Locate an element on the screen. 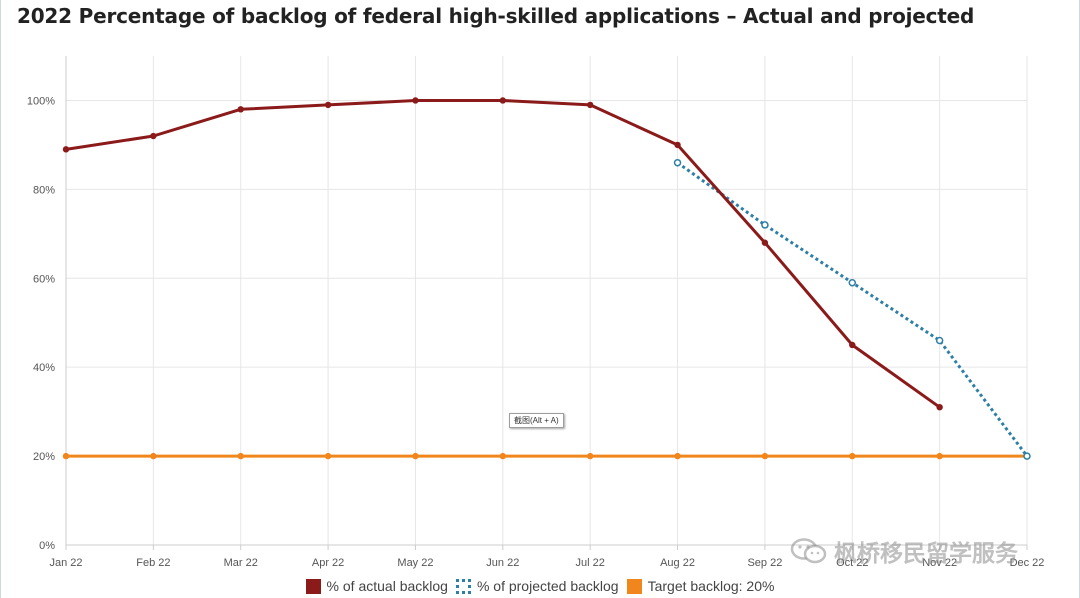  legend-item-actual: % of actual backlog is located at coordinates (376, 586).